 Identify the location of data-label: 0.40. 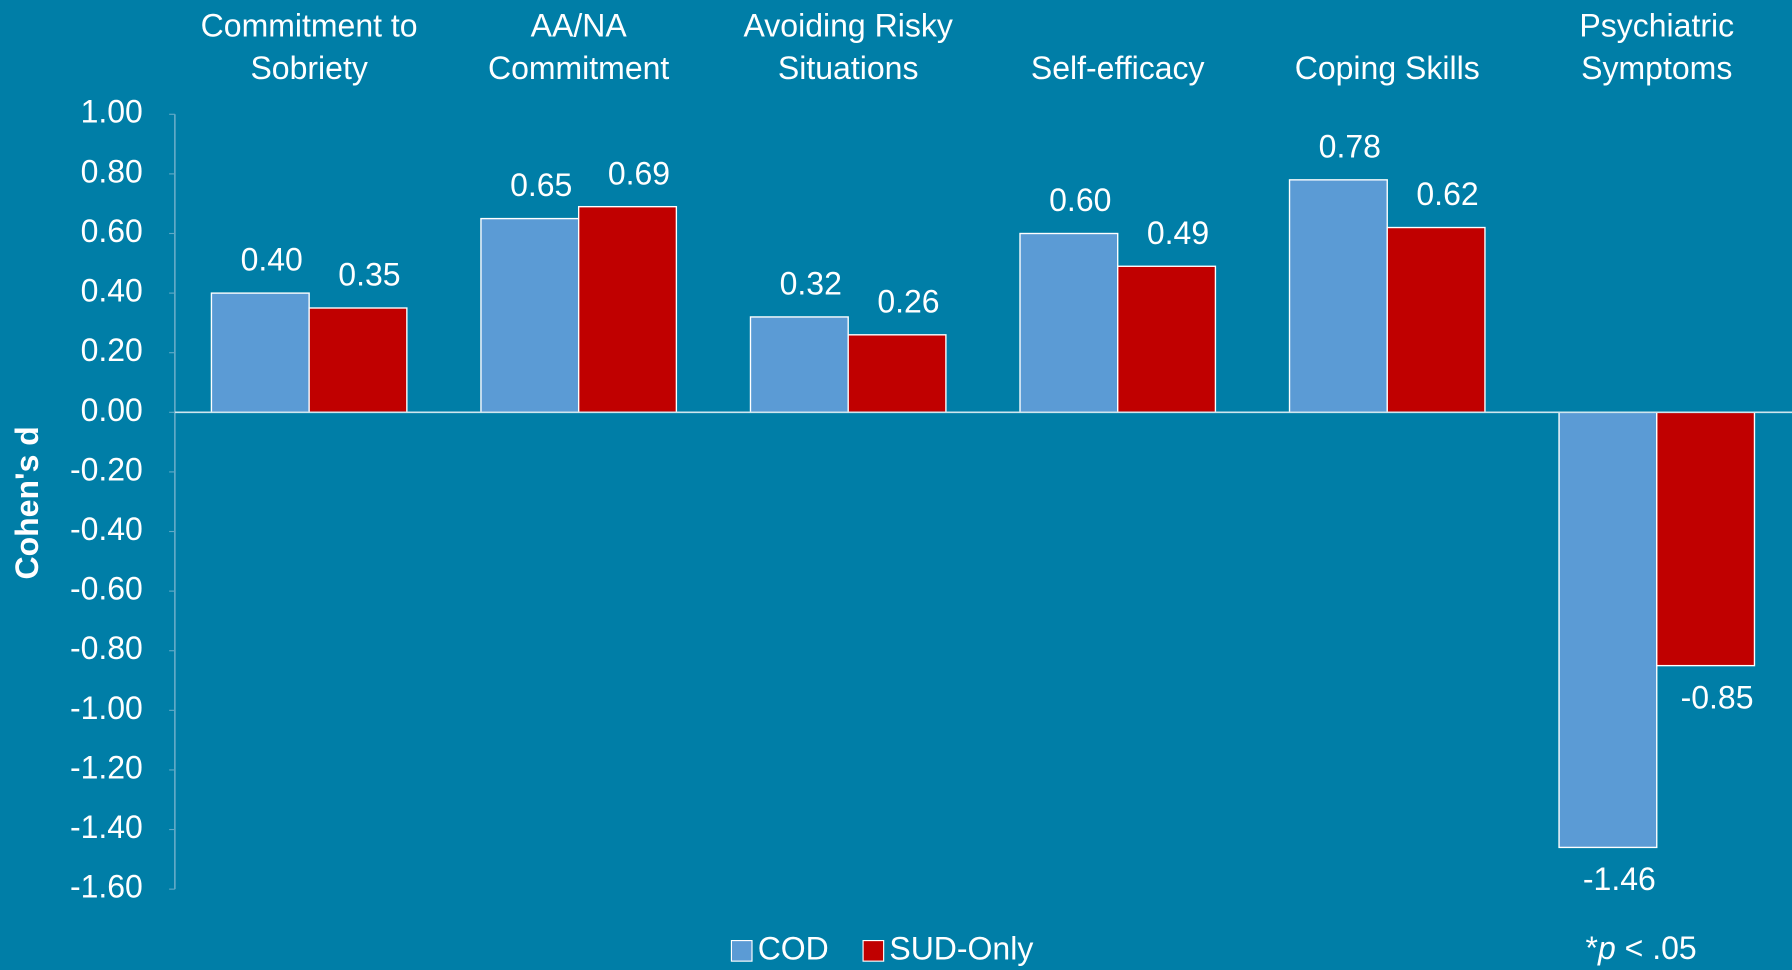
(272, 260).